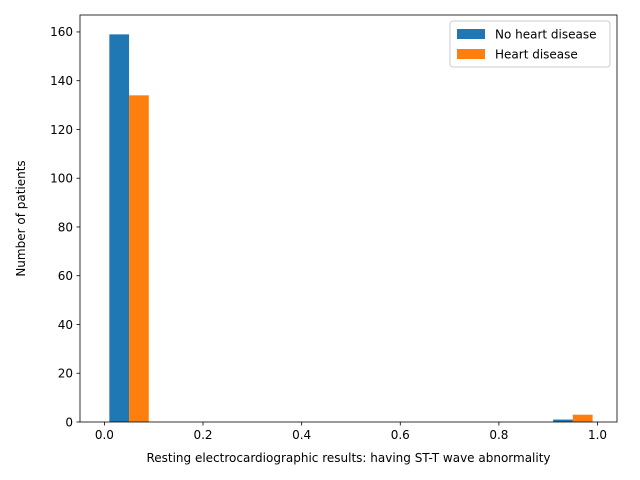  I want to click on y-axis-ticks: 0 20 40 60 80 100 120 140 160, so click(65, 227).